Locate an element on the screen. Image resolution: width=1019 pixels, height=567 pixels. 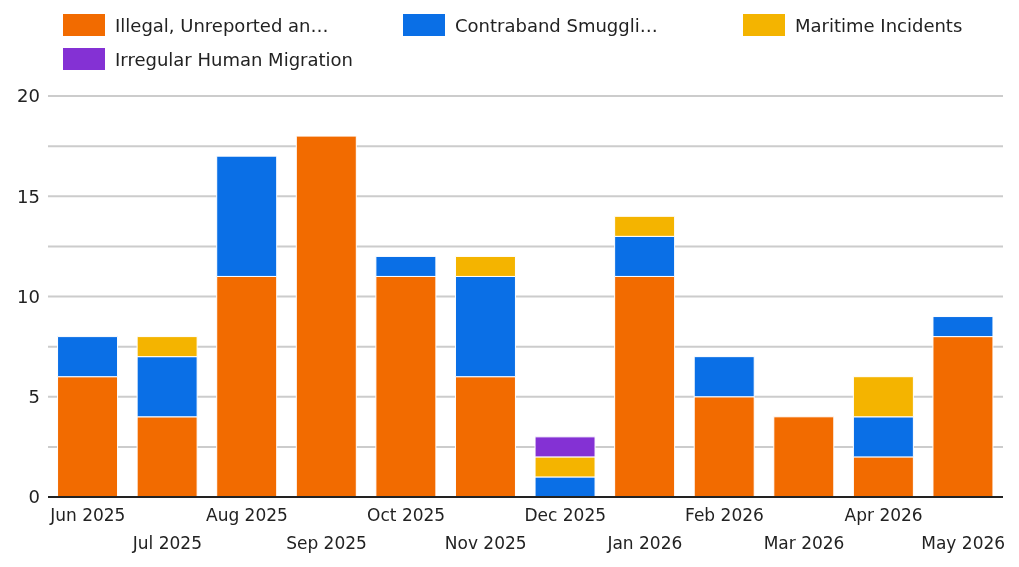
x-tick-label: Feb 2026 is located at coordinates (724, 515).